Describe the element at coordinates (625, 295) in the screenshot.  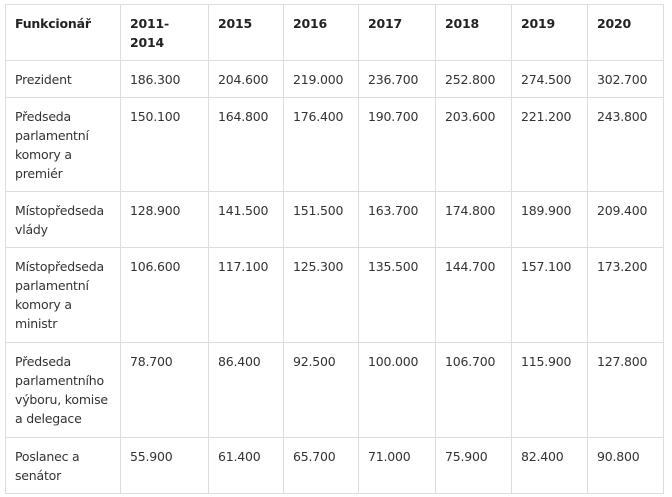
I see `table-cell: 173.200` at that location.